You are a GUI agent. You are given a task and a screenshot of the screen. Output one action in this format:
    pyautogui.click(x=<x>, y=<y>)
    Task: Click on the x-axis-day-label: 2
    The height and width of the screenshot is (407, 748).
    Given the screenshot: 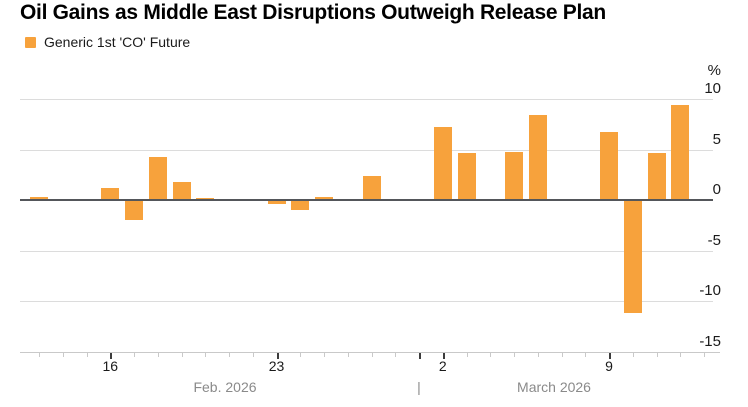 What is the action you would take?
    pyautogui.click(x=442, y=366)
    